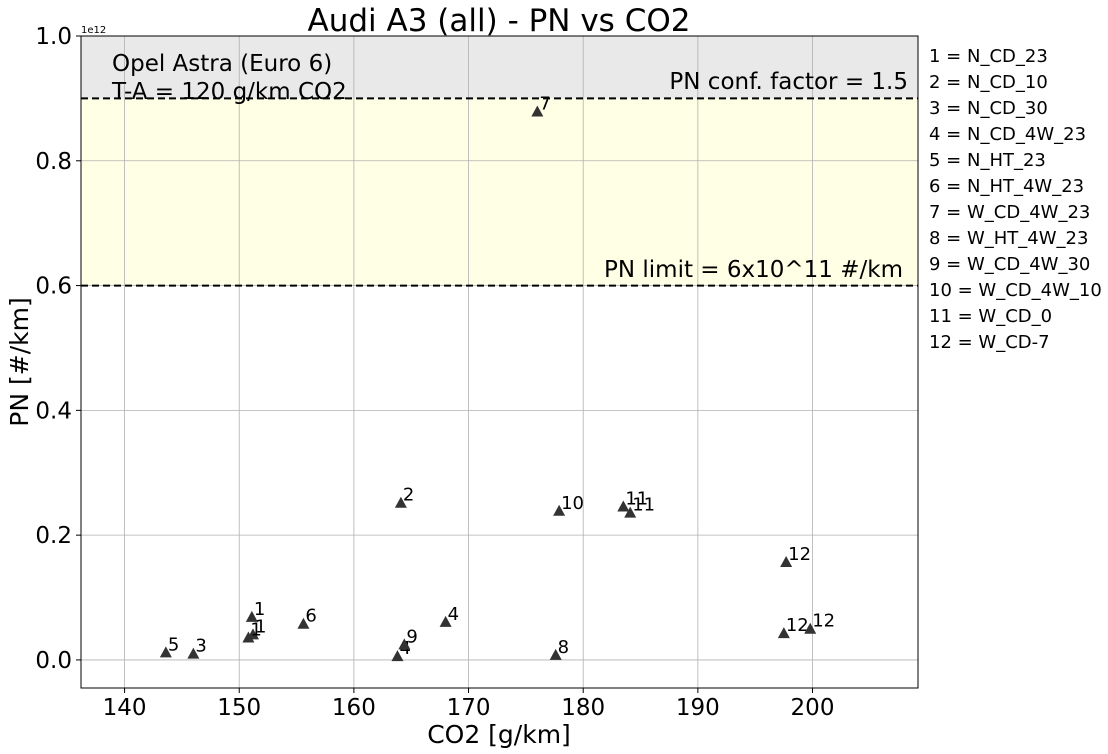  What do you see at coordinates (239, 708) in the screenshot?
I see `x-tick-label-1: 150` at bounding box center [239, 708].